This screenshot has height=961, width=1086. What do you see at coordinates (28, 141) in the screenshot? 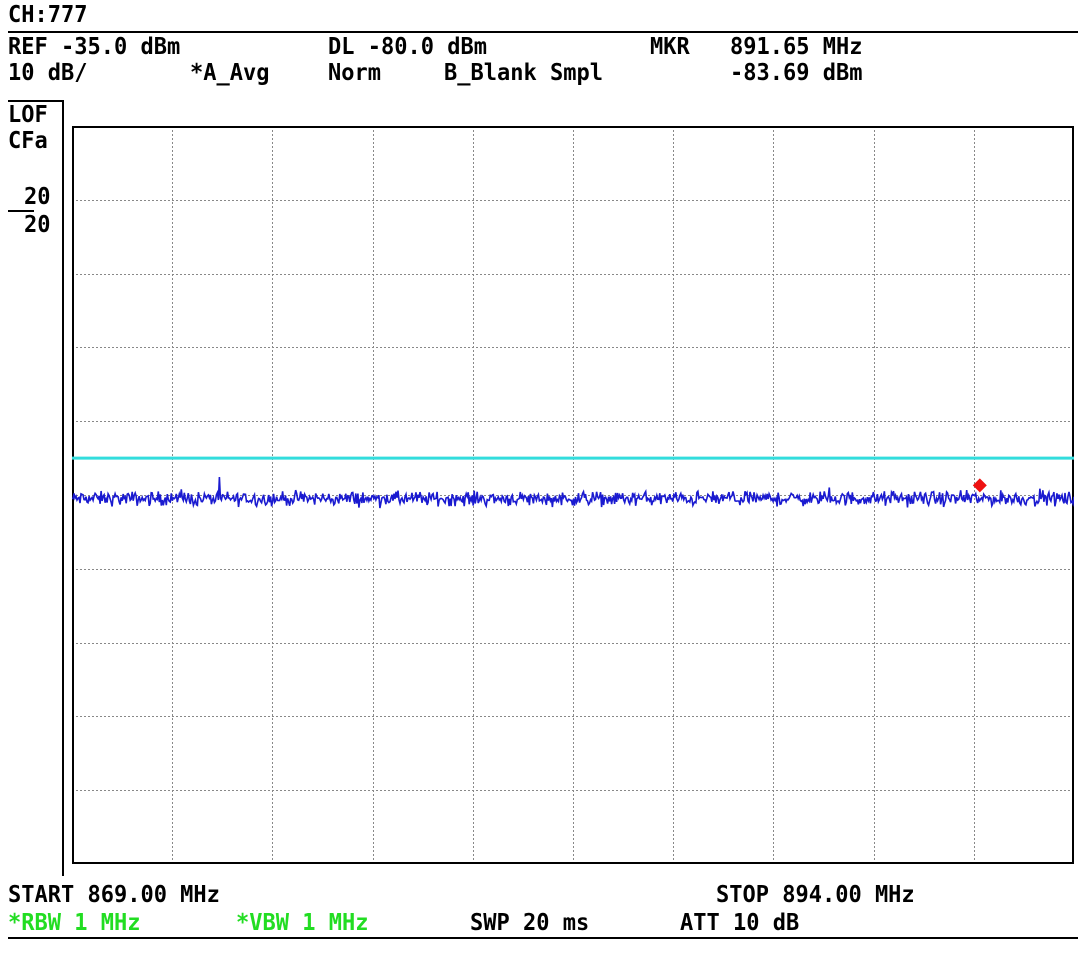
I see `cfa-indicator: CFa` at bounding box center [28, 141].